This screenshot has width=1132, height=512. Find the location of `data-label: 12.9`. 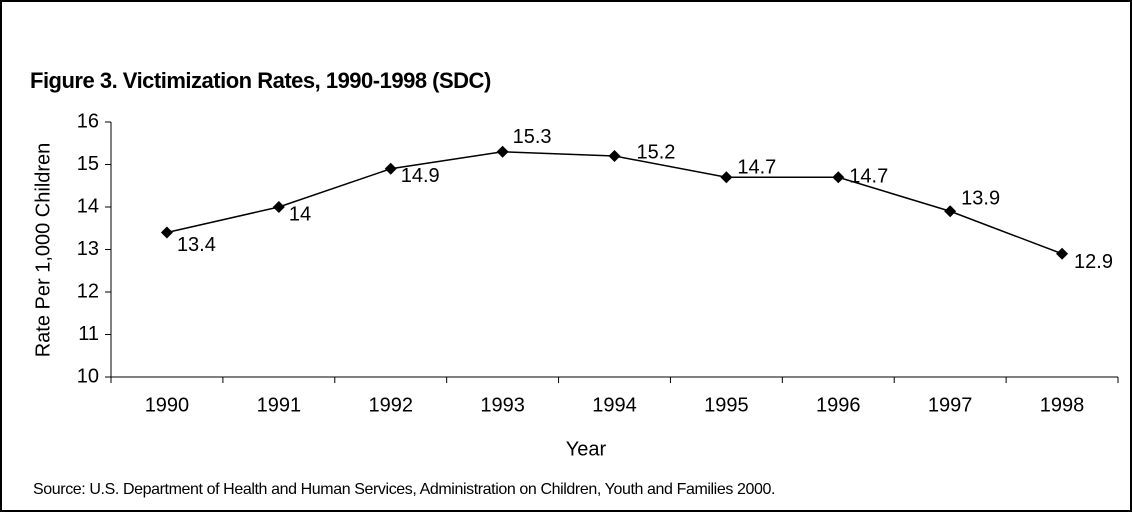

data-label: 12.9 is located at coordinates (1093, 262).